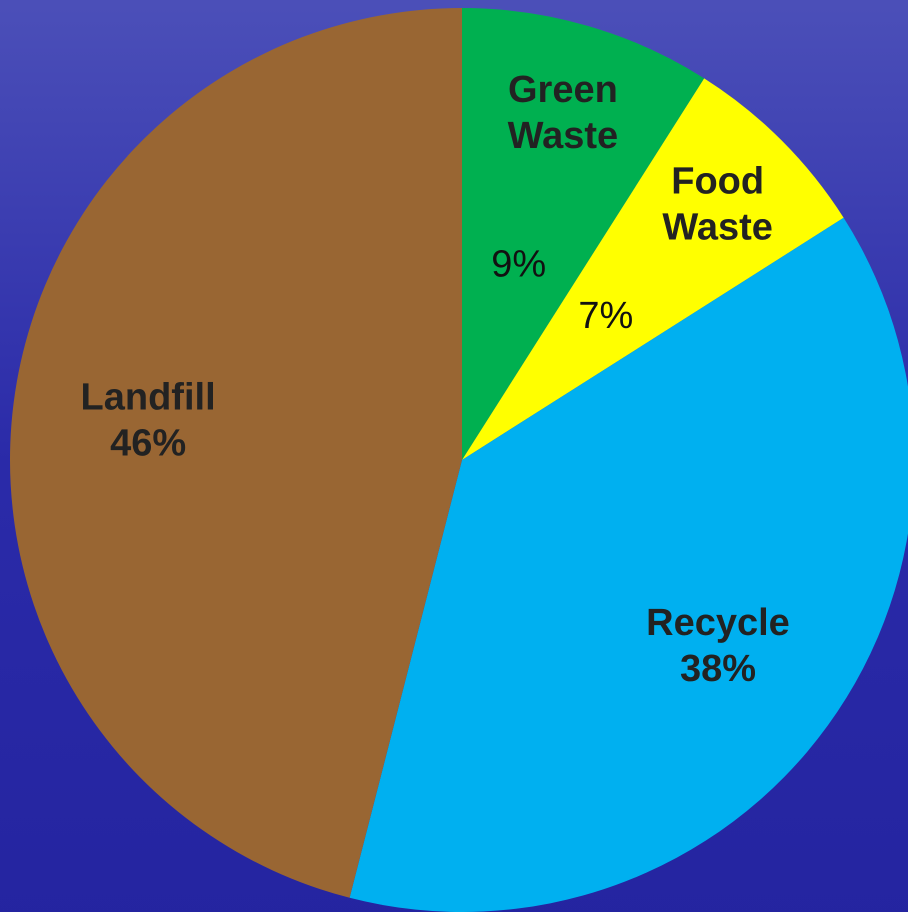 The width and height of the screenshot is (908, 912). What do you see at coordinates (518, 265) in the screenshot?
I see `data-label: 9%` at bounding box center [518, 265].